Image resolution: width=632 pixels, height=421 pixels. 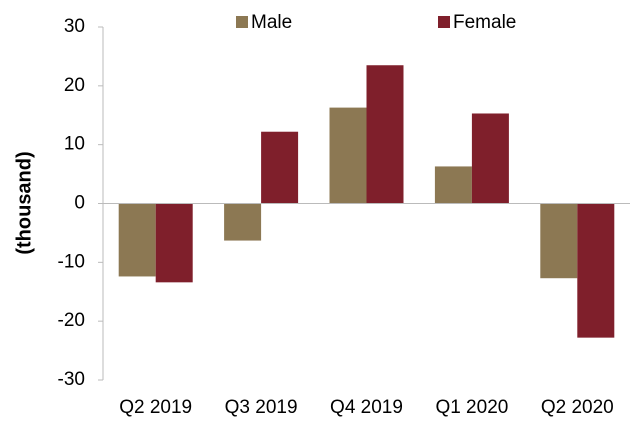 What do you see at coordinates (471, 407) in the screenshot?
I see `x-tick-label: Q1 2020` at bounding box center [471, 407].